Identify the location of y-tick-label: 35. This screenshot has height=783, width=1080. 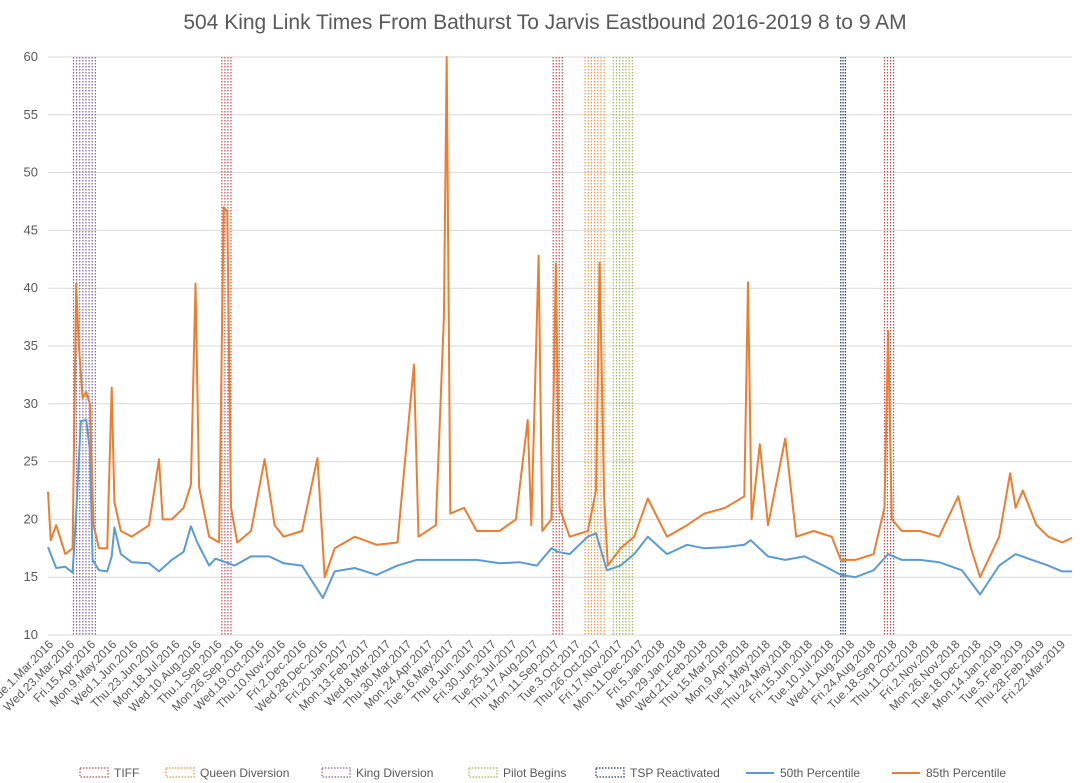
(31, 345).